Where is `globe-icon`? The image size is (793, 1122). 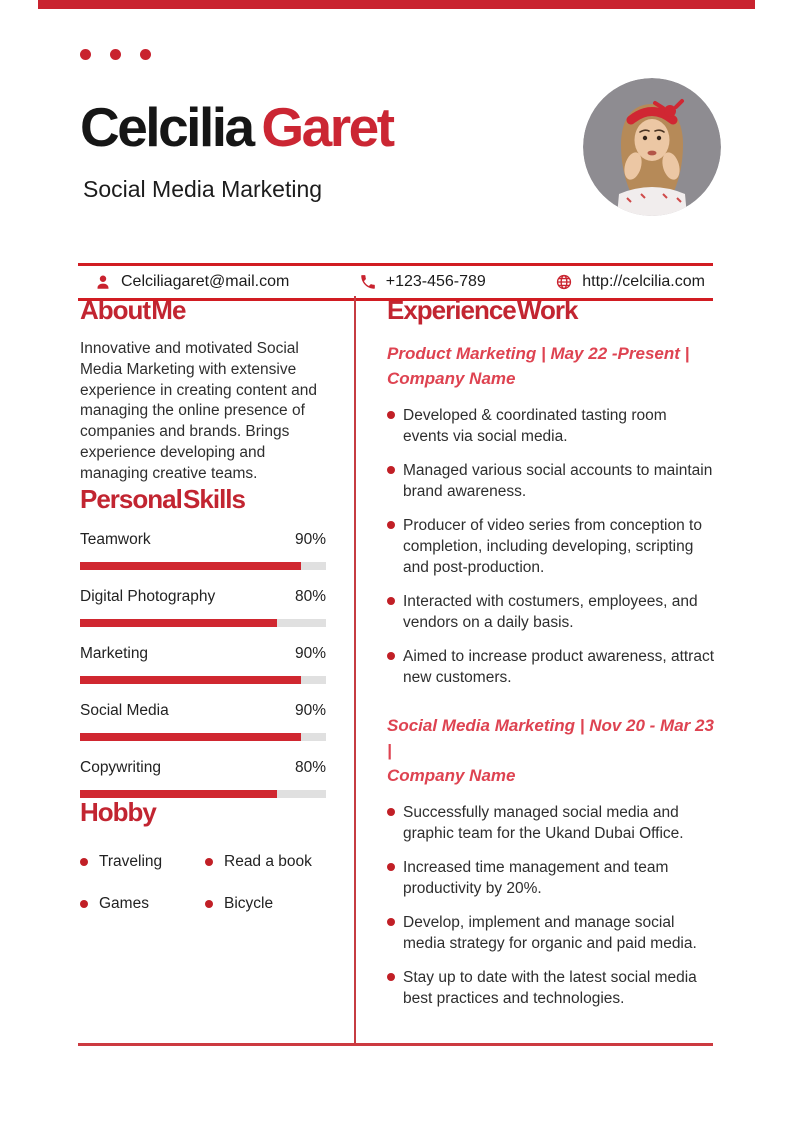
globe-icon is located at coordinates (564, 282).